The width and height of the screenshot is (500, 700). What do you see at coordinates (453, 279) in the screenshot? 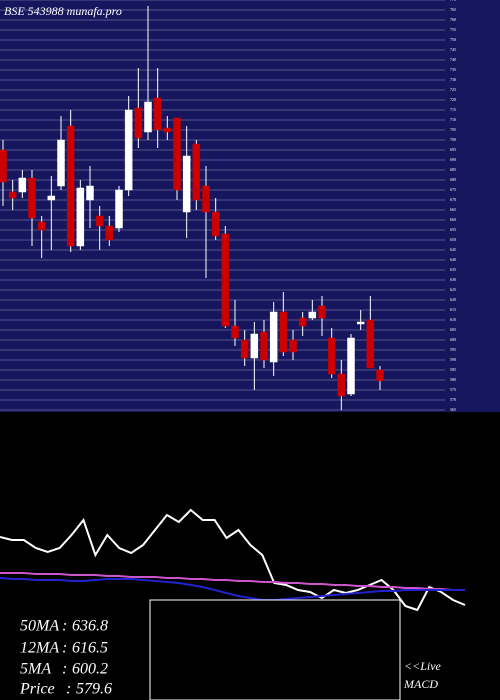
I see `y-tick-label: 630` at bounding box center [453, 279].